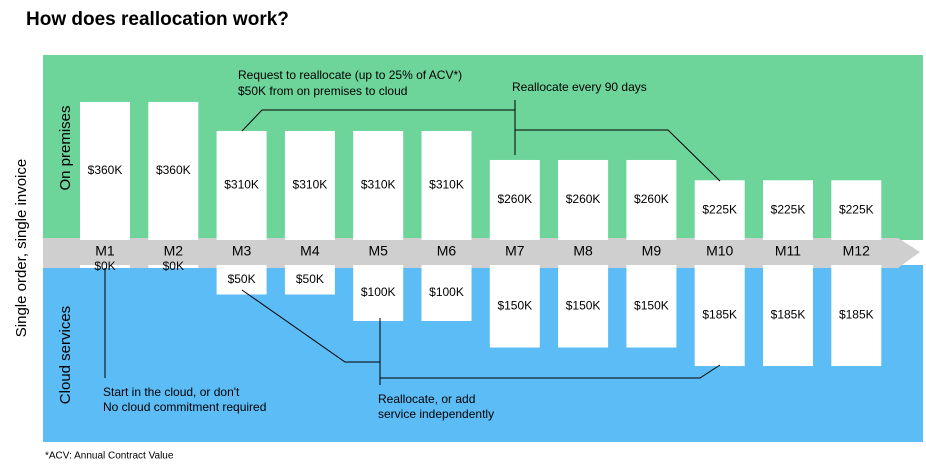 This screenshot has height=467, width=926. I want to click on x-tick-label: M9, so click(652, 251).